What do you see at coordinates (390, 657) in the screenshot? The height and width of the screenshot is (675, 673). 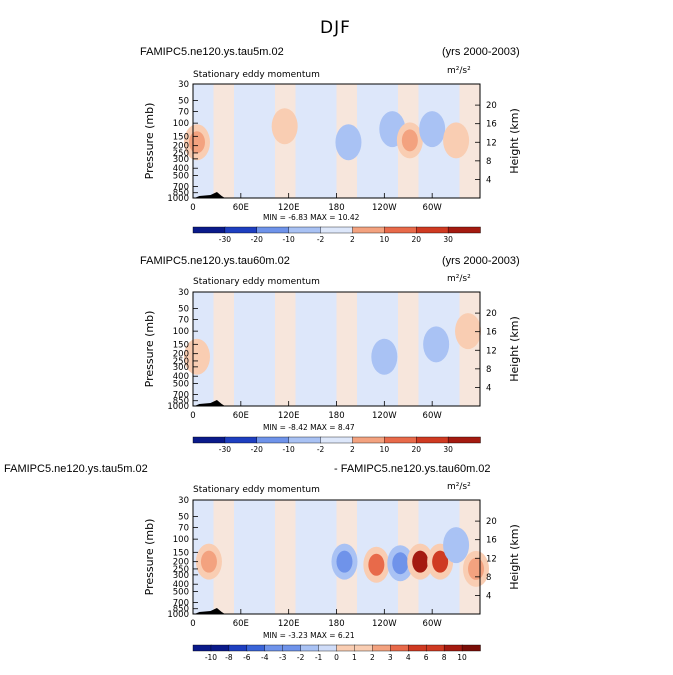 I see `colorbar-label: 3` at bounding box center [390, 657].